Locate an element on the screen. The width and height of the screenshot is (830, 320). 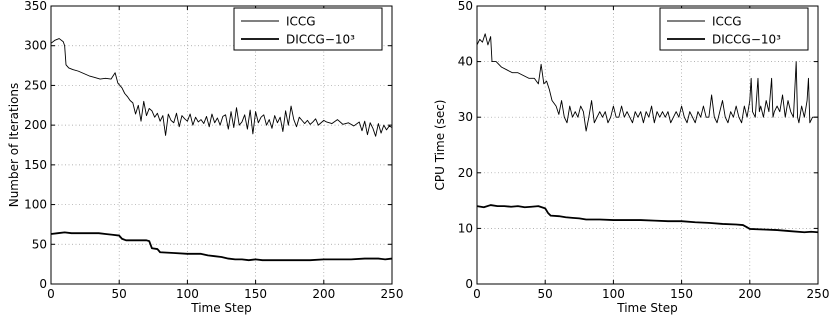
y-tick-label: 10 is located at coordinates (465, 228).